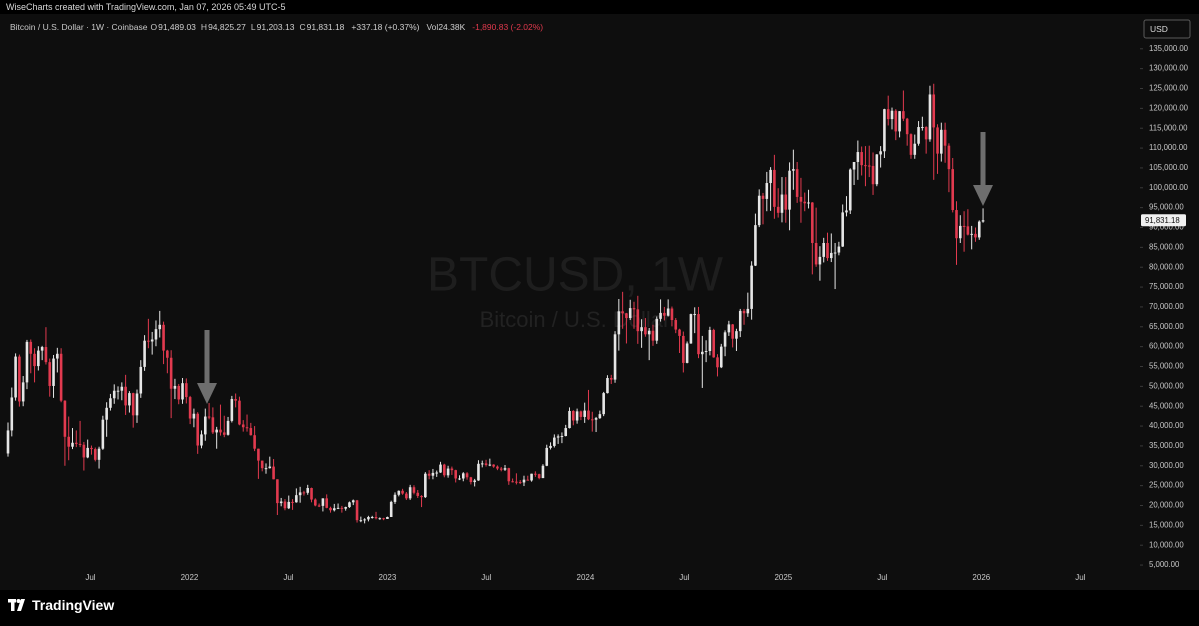 This screenshot has width=1199, height=626. What do you see at coordinates (288, 577) in the screenshot?
I see `x-tick-label: Jul` at bounding box center [288, 577].